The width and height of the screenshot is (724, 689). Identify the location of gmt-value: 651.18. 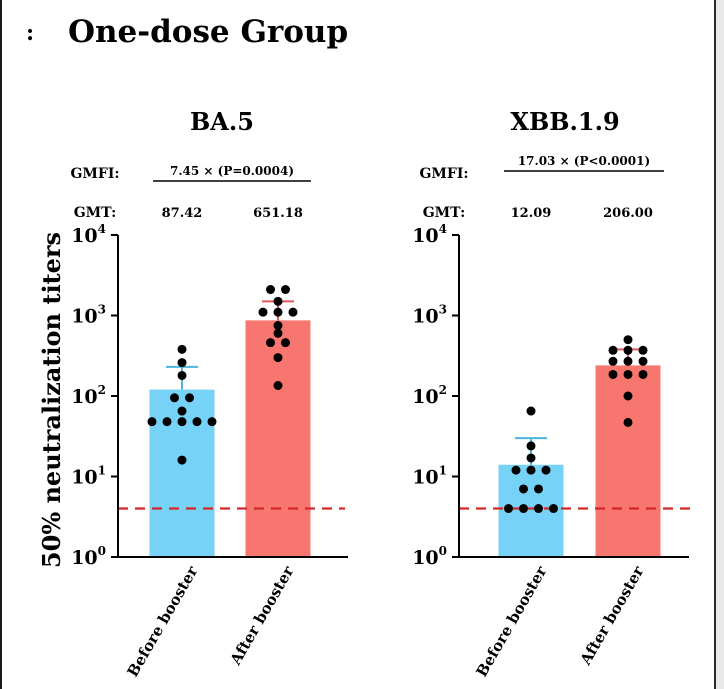
(278, 213).